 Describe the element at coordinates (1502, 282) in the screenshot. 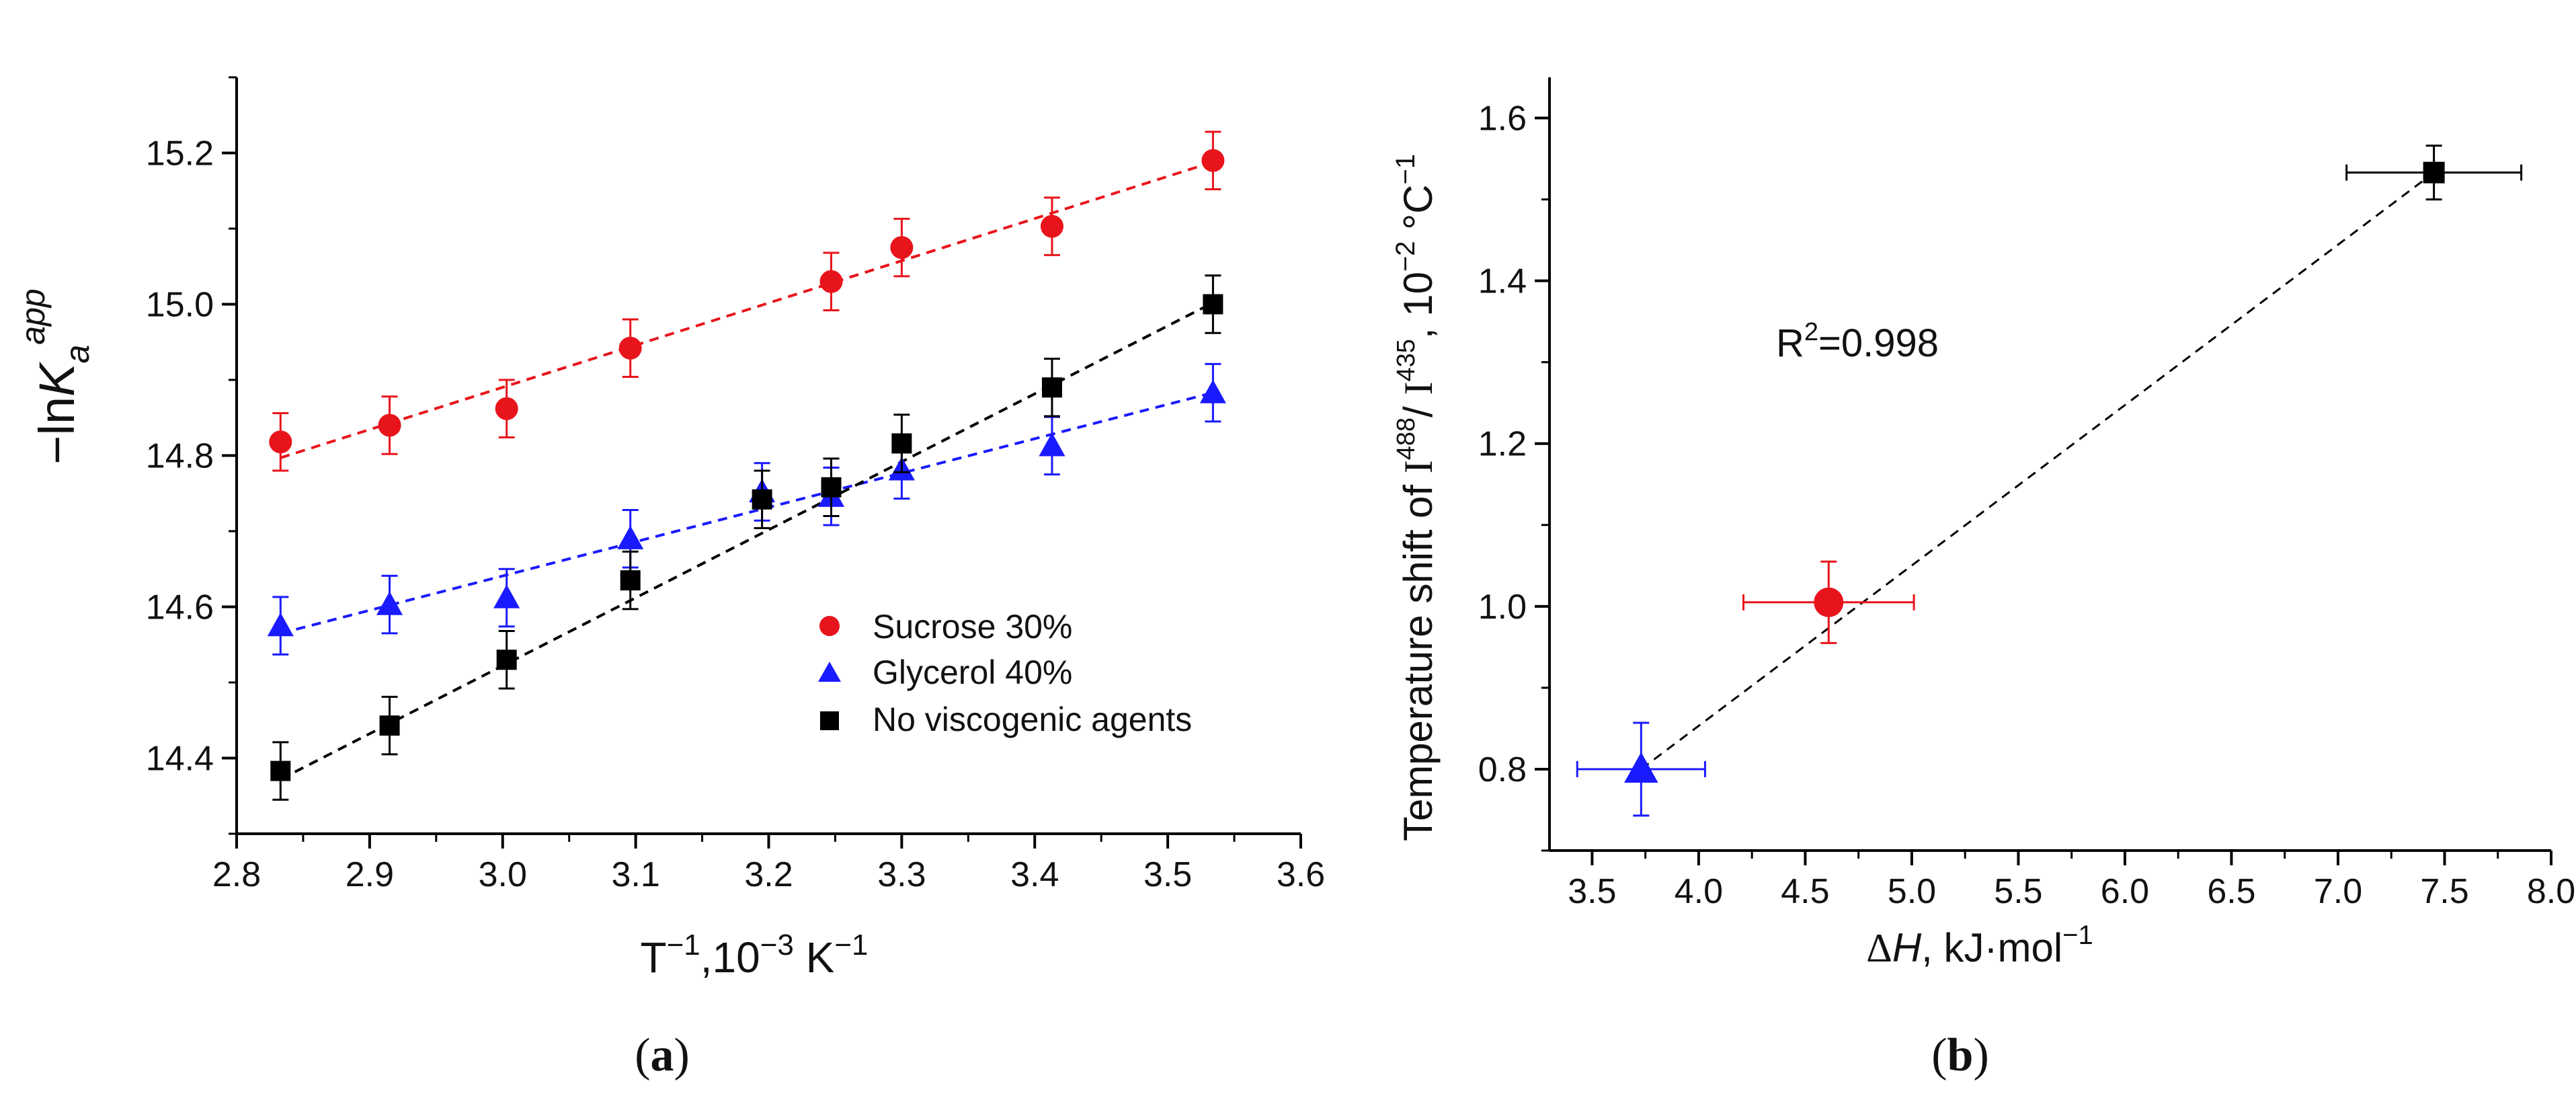

I see `panel-b-y-tick-label-1-4: 1.4` at that location.